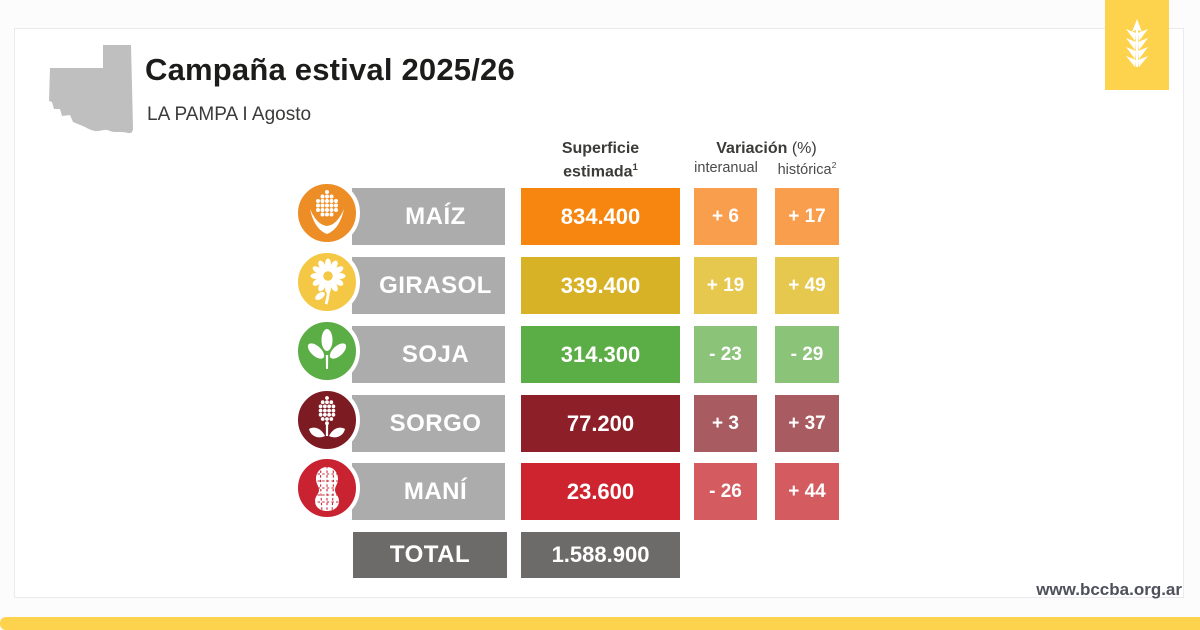 The height and width of the screenshot is (630, 1200). I want to click on historical-value: + 17, so click(807, 216).